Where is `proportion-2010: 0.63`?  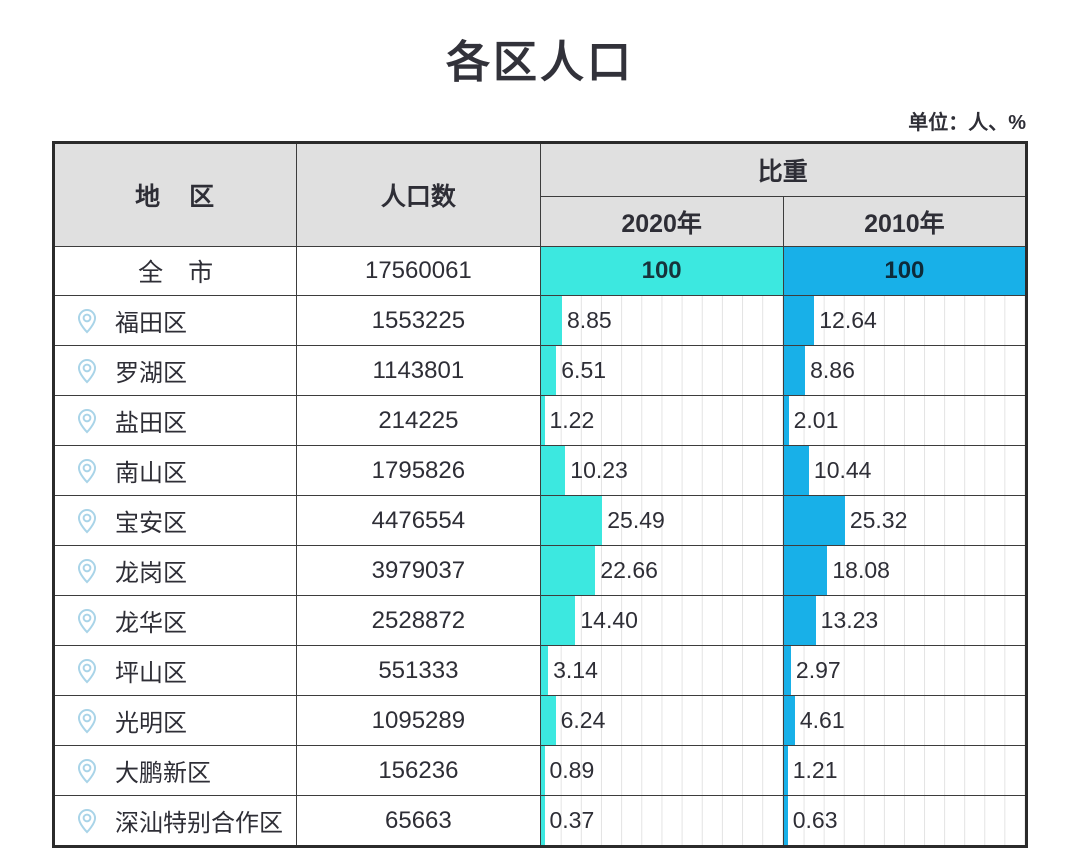 proportion-2010: 0.63 is located at coordinates (815, 820).